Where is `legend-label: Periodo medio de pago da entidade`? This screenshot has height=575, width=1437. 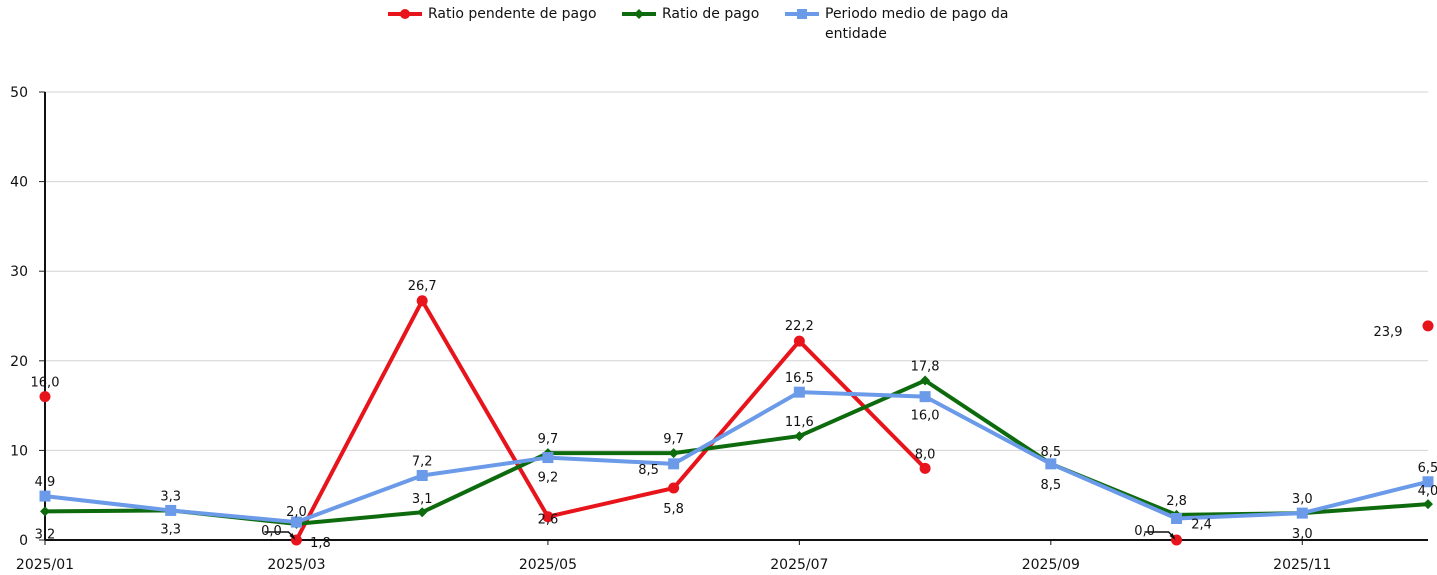 legend-label: Periodo medio de pago da entidade is located at coordinates (917, 24).